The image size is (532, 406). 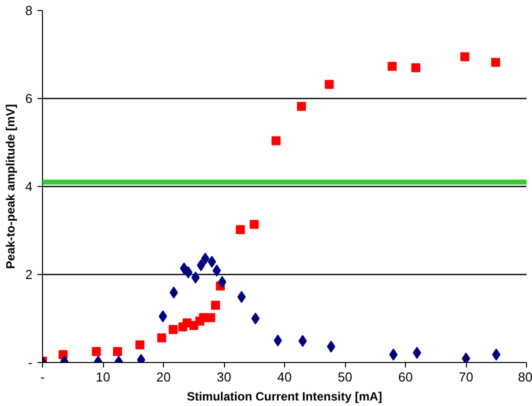 What do you see at coordinates (405, 377) in the screenshot?
I see `x-tick-label: 60` at bounding box center [405, 377].